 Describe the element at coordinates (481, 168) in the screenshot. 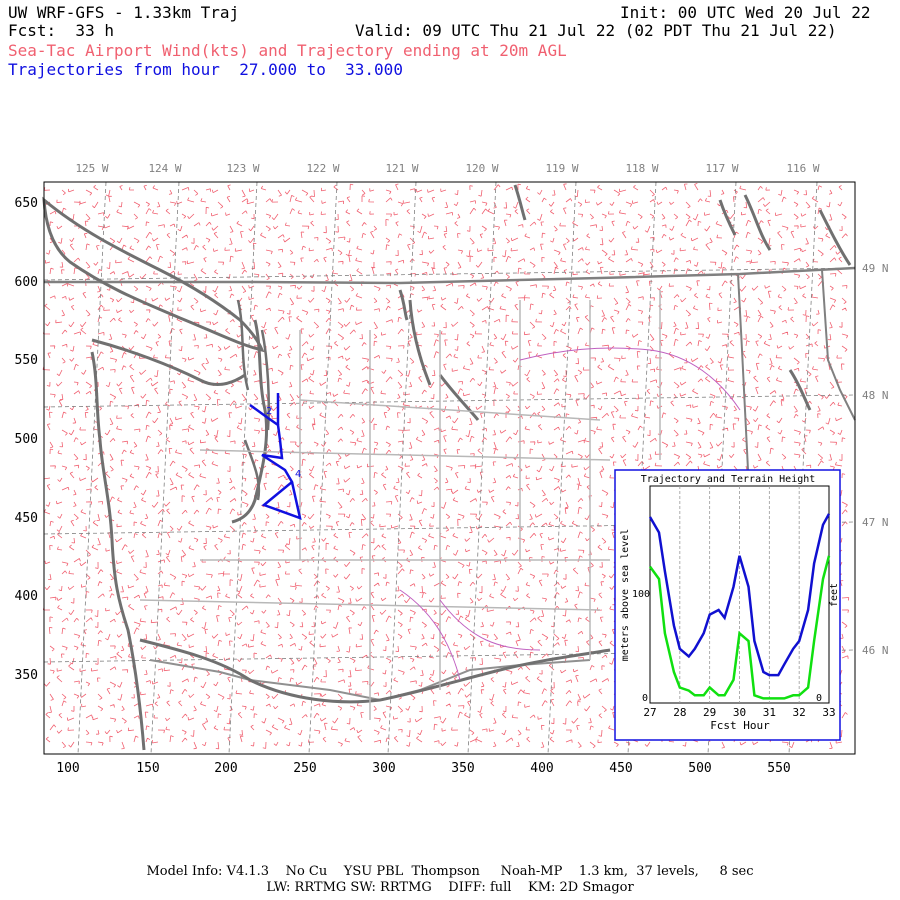

I see `longitude-label: 120 W` at that location.